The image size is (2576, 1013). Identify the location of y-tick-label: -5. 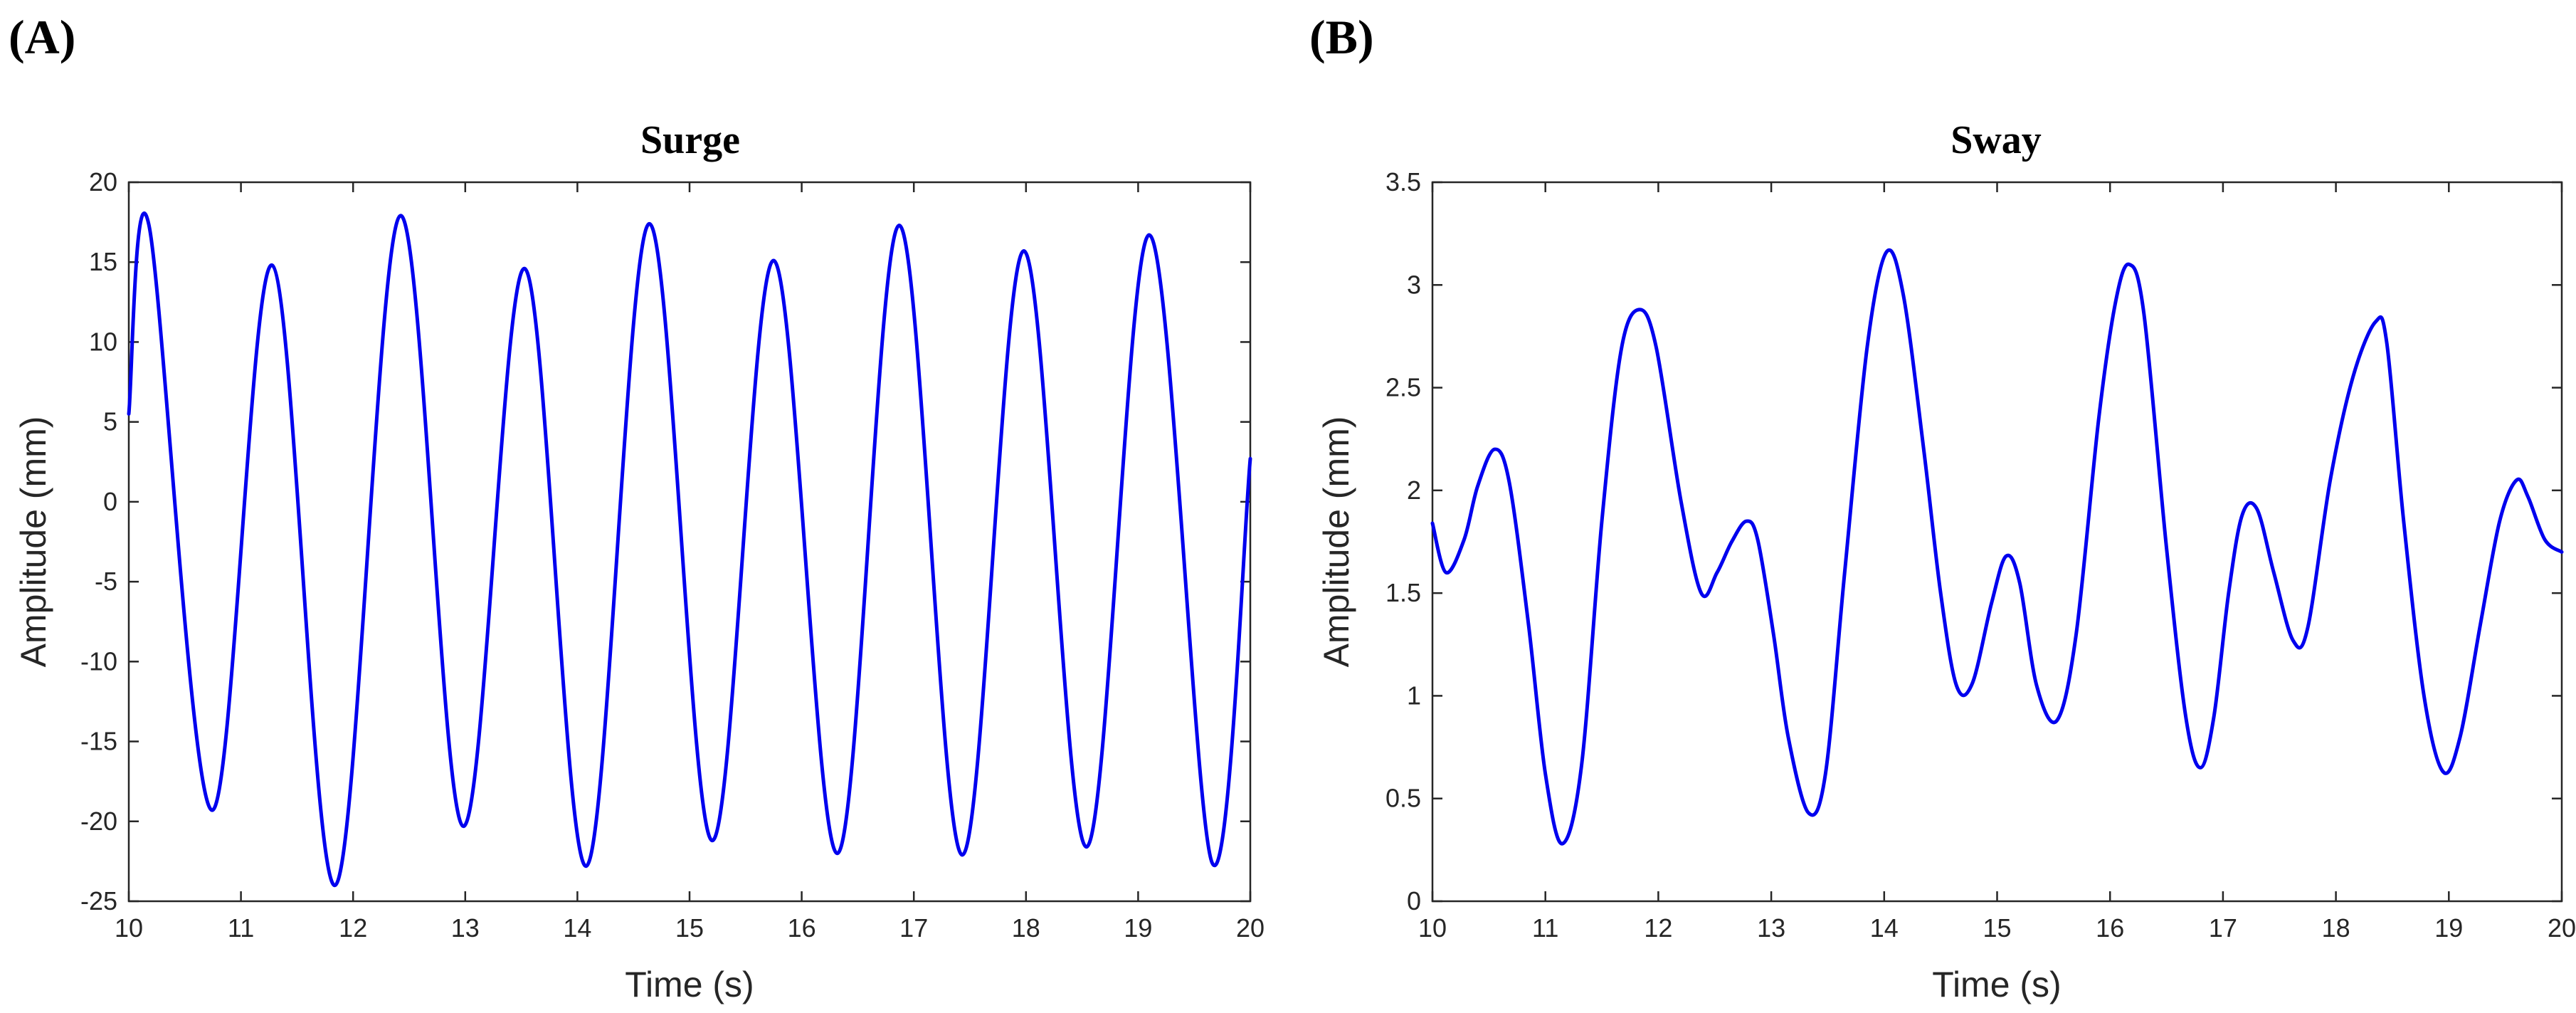
(106, 581).